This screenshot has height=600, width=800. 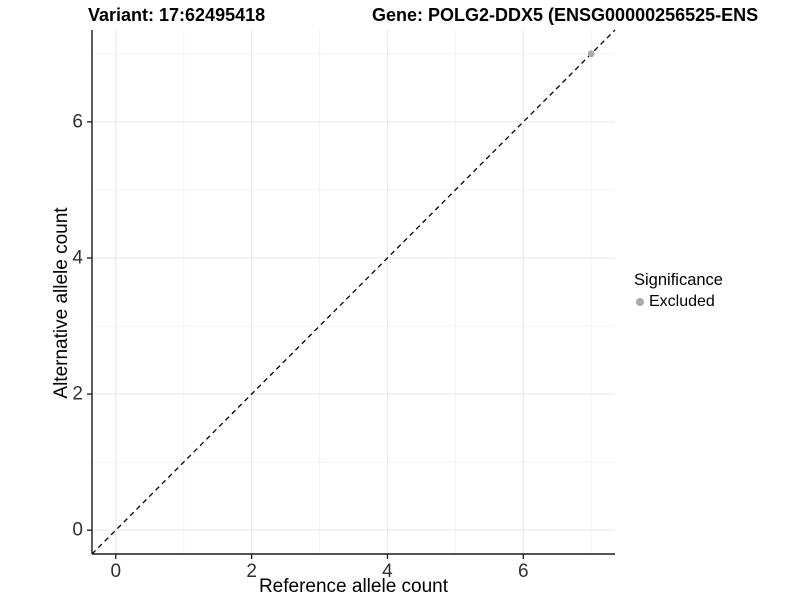 I want to click on x-tick-label: 4, so click(x=387, y=571).